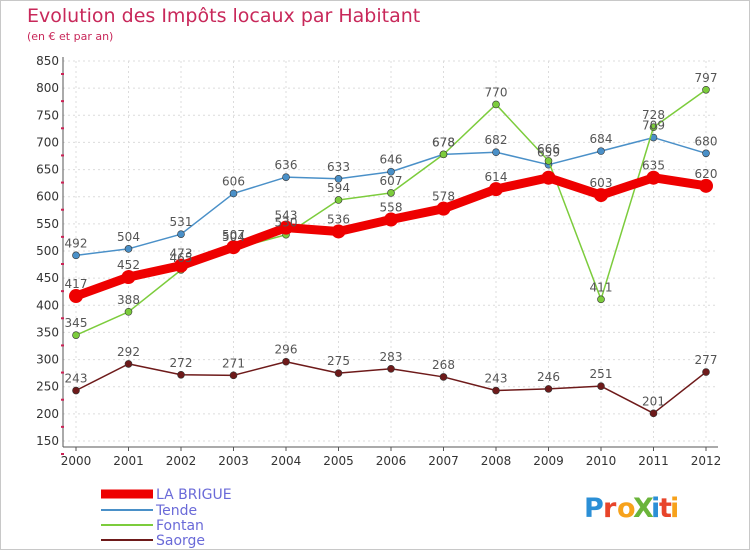 Image resolution: width=750 pixels, height=550 pixels. I want to click on data-label: 646, so click(391, 160).